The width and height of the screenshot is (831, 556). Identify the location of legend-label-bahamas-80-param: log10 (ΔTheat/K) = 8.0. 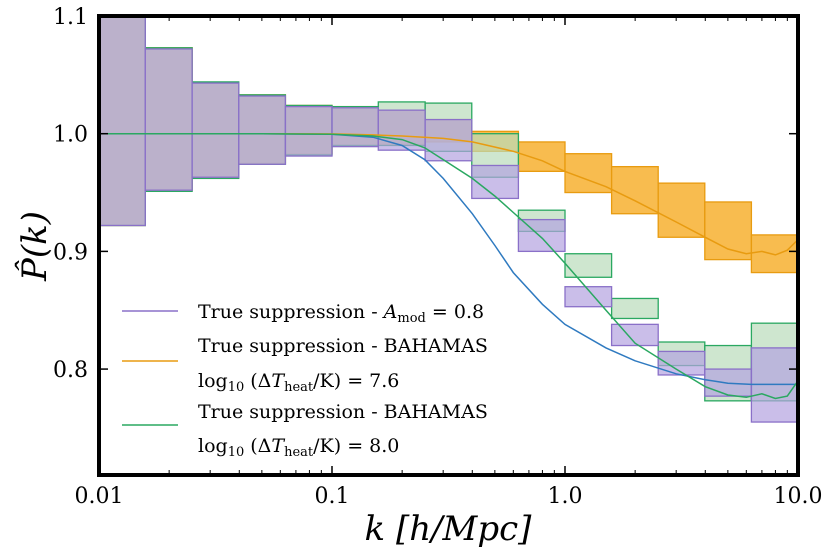
(298, 447).